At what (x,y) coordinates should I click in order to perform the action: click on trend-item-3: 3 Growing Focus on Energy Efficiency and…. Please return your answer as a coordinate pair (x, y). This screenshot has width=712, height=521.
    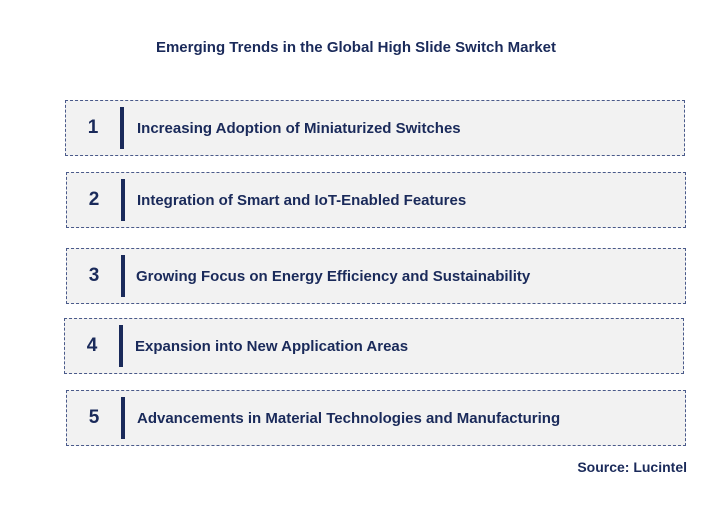
    Looking at the image, I should click on (376, 276).